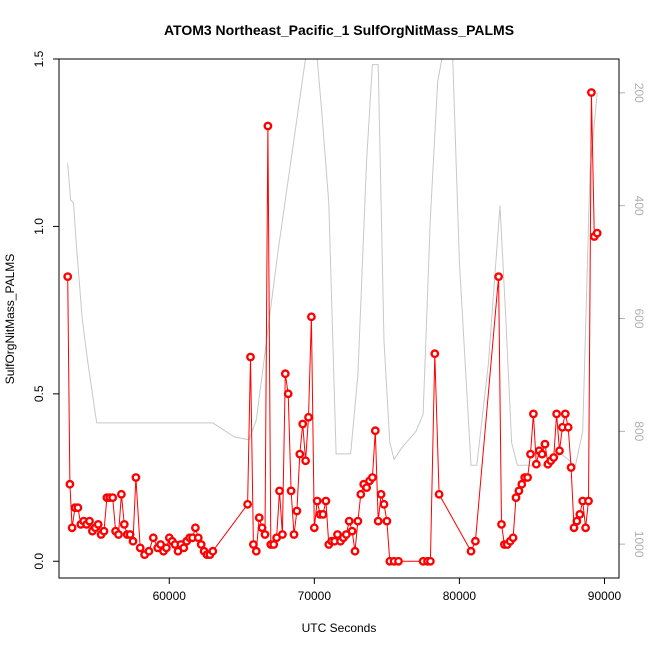 The height and width of the screenshot is (650, 650). What do you see at coordinates (639, 431) in the screenshot?
I see `y2-tick-label-3: 800` at bounding box center [639, 431].